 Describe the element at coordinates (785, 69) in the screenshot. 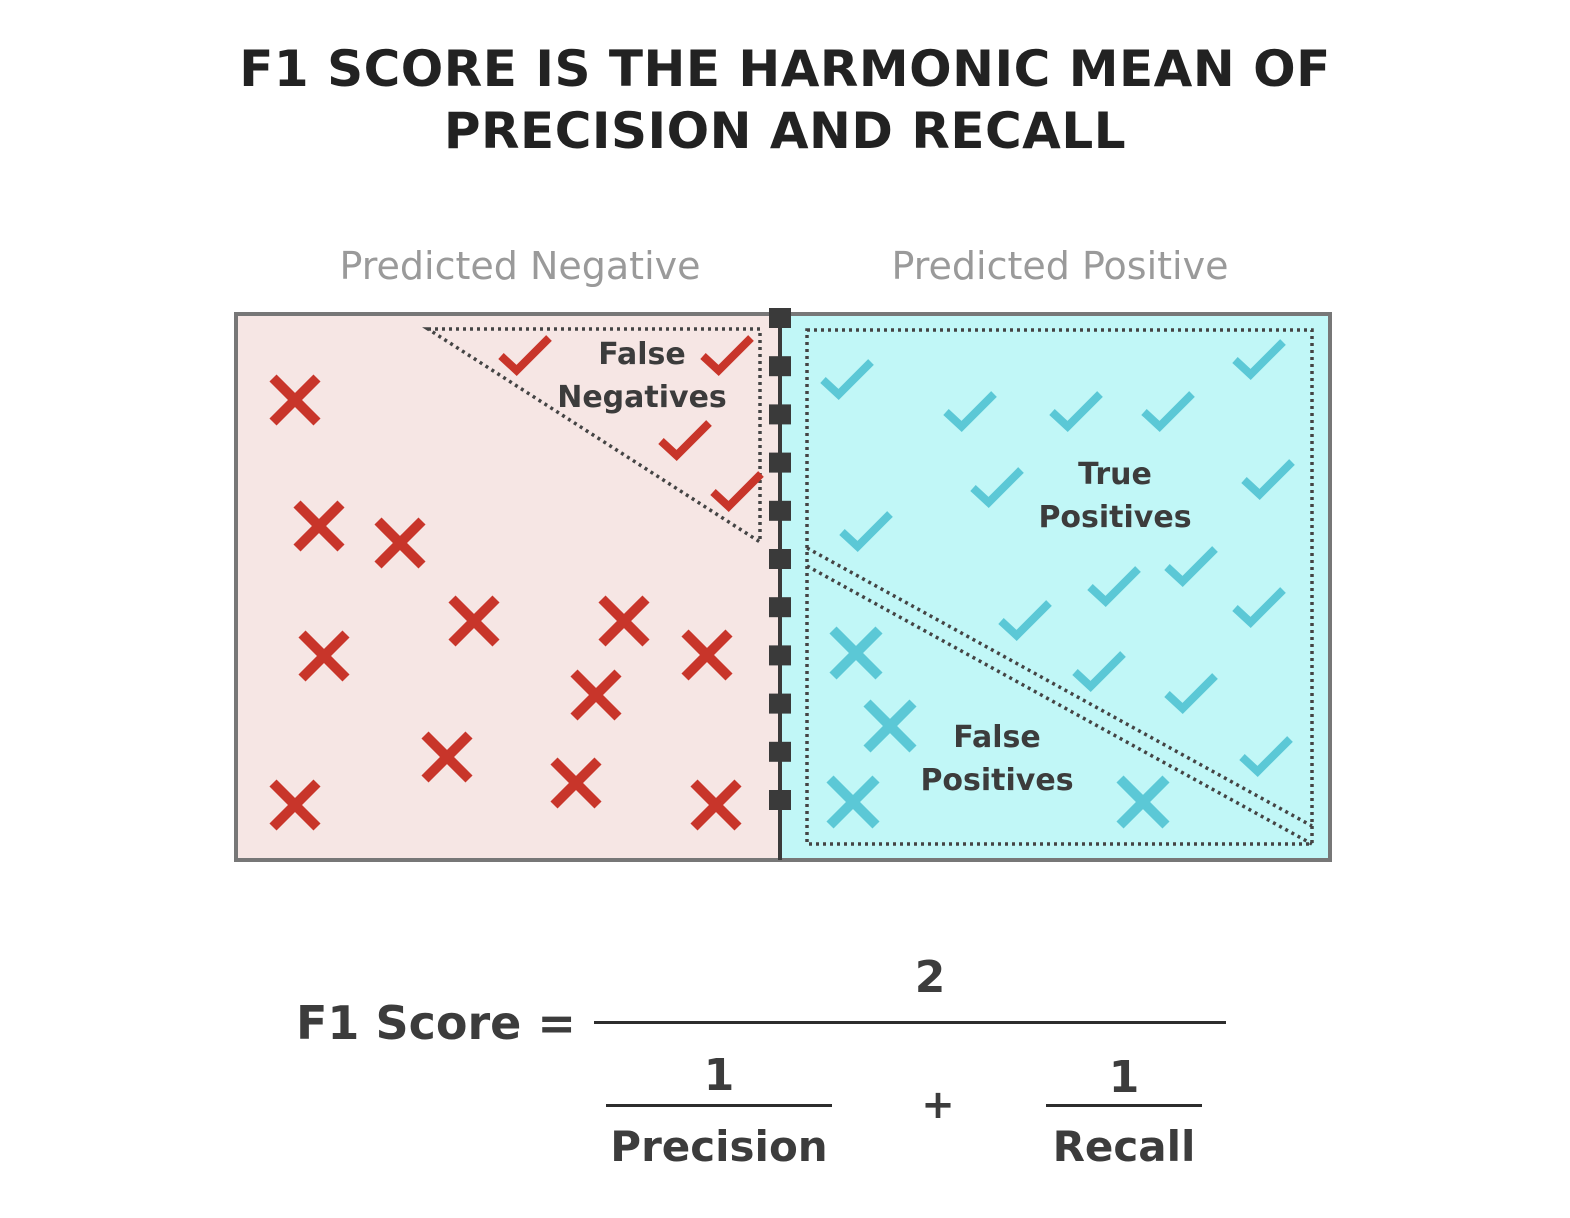

I see `title-line-1: F1 SCORE IS THE HARMONIC MEAN OF` at that location.